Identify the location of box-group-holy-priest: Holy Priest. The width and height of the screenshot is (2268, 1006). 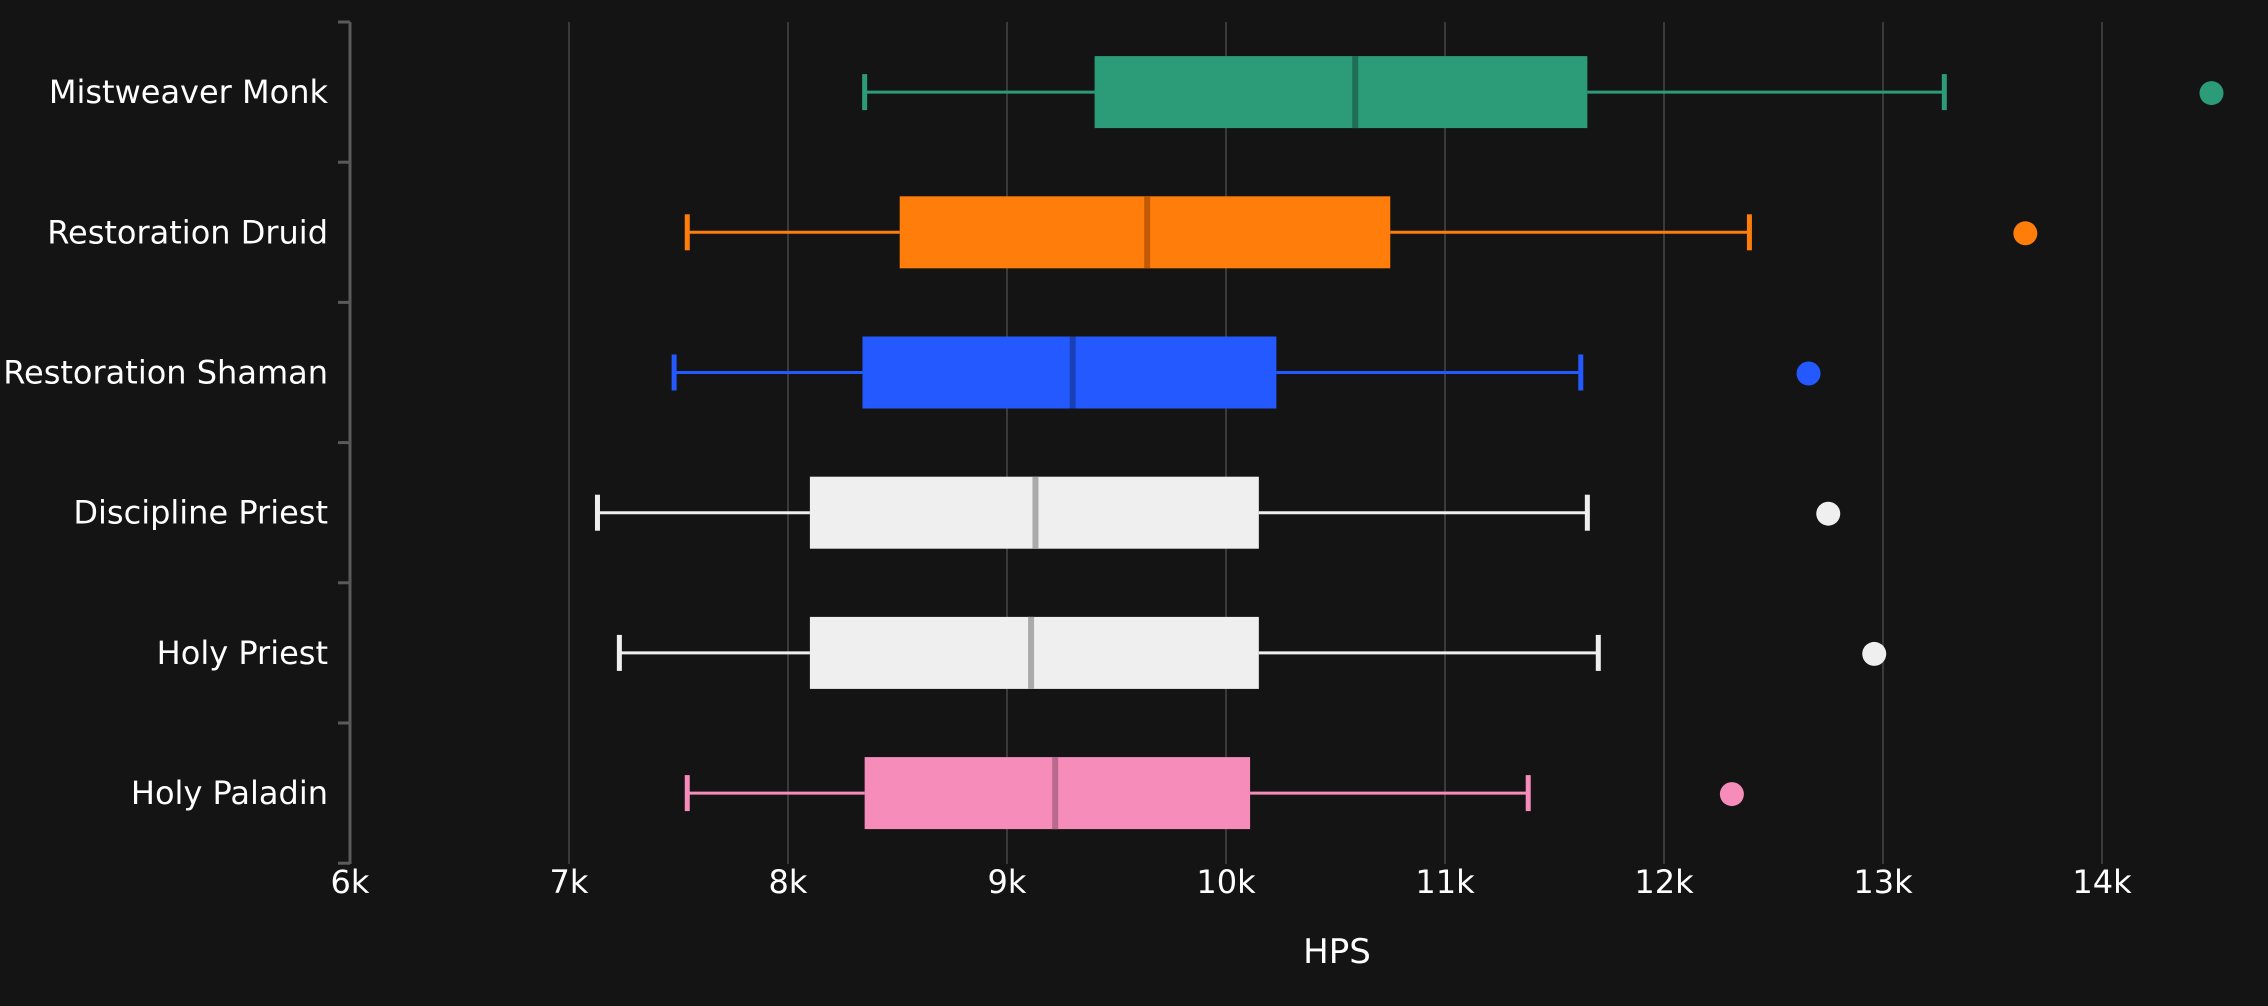
(1022, 652).